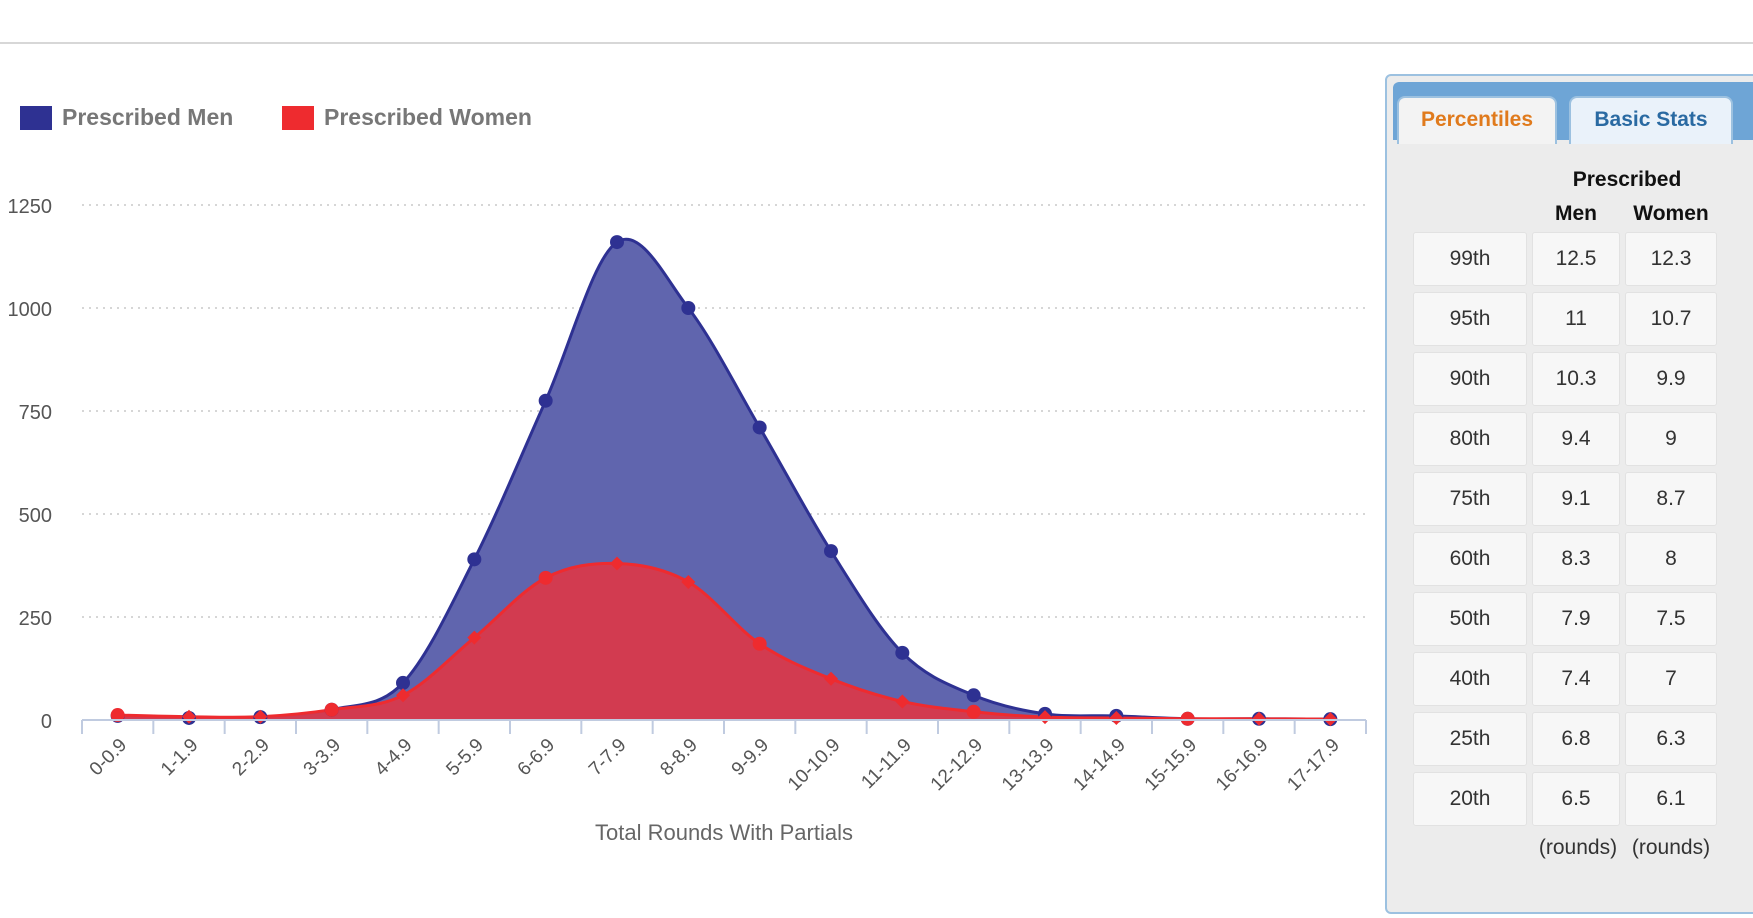 The image size is (1753, 918). I want to click on percentile-cell: 99th, so click(1470, 259).